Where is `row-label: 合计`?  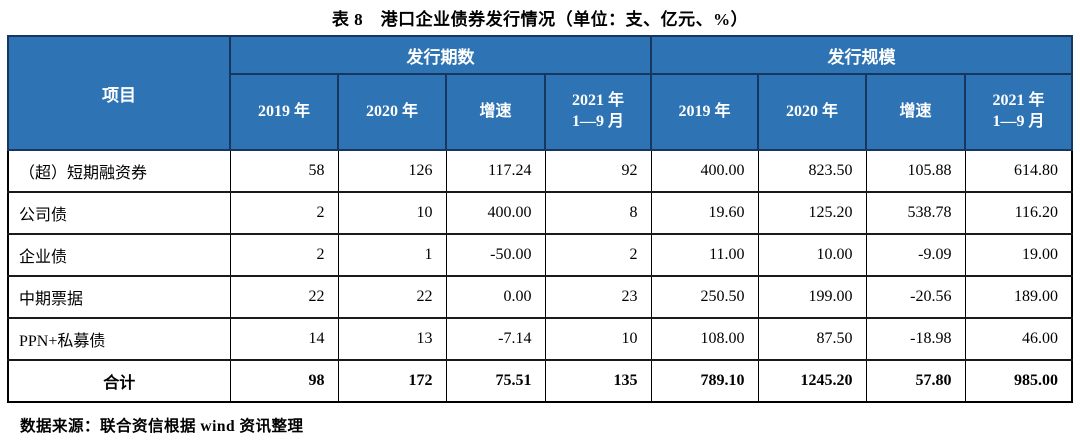 row-label: 合计 is located at coordinates (119, 380).